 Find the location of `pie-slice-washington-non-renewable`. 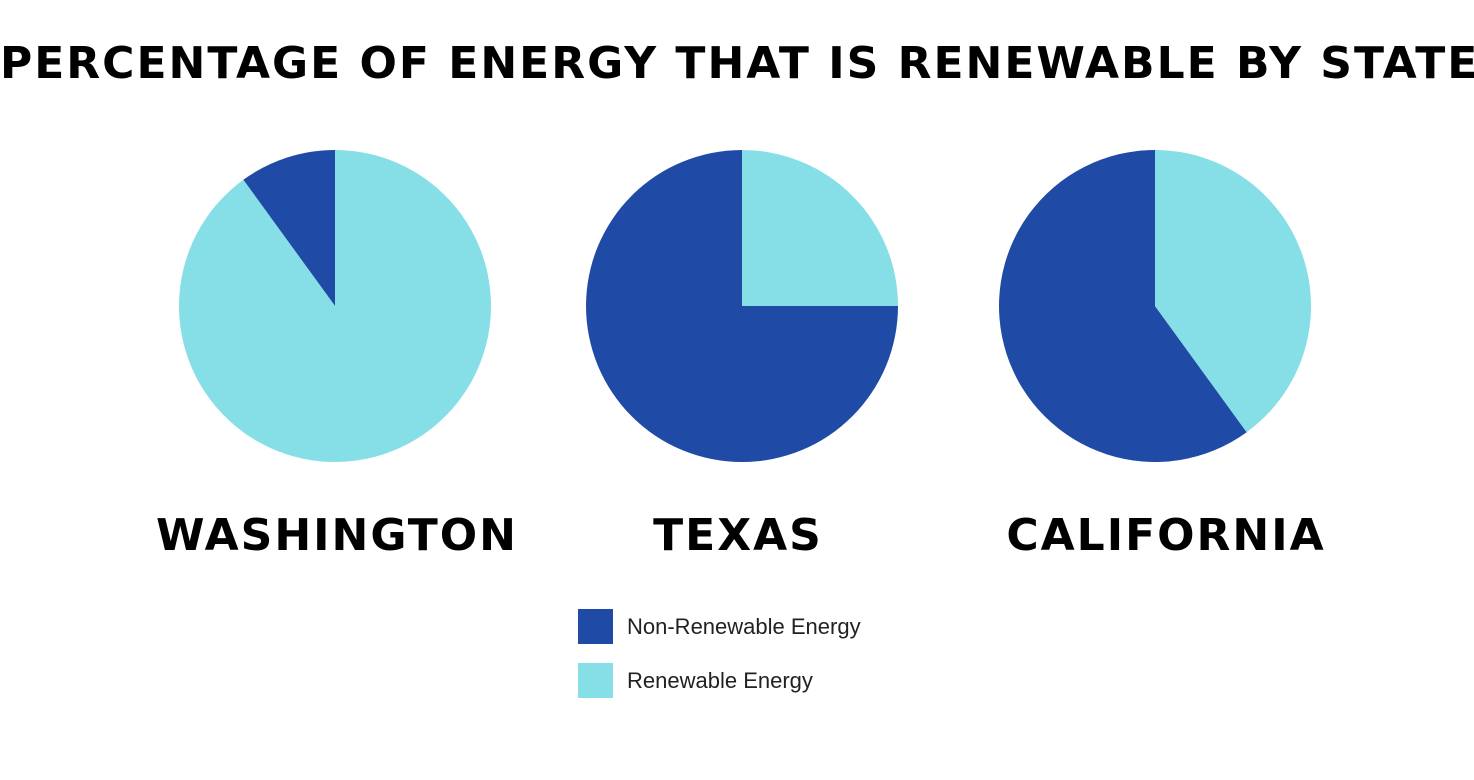

pie-slice-washington-non-renewable is located at coordinates (289, 228).